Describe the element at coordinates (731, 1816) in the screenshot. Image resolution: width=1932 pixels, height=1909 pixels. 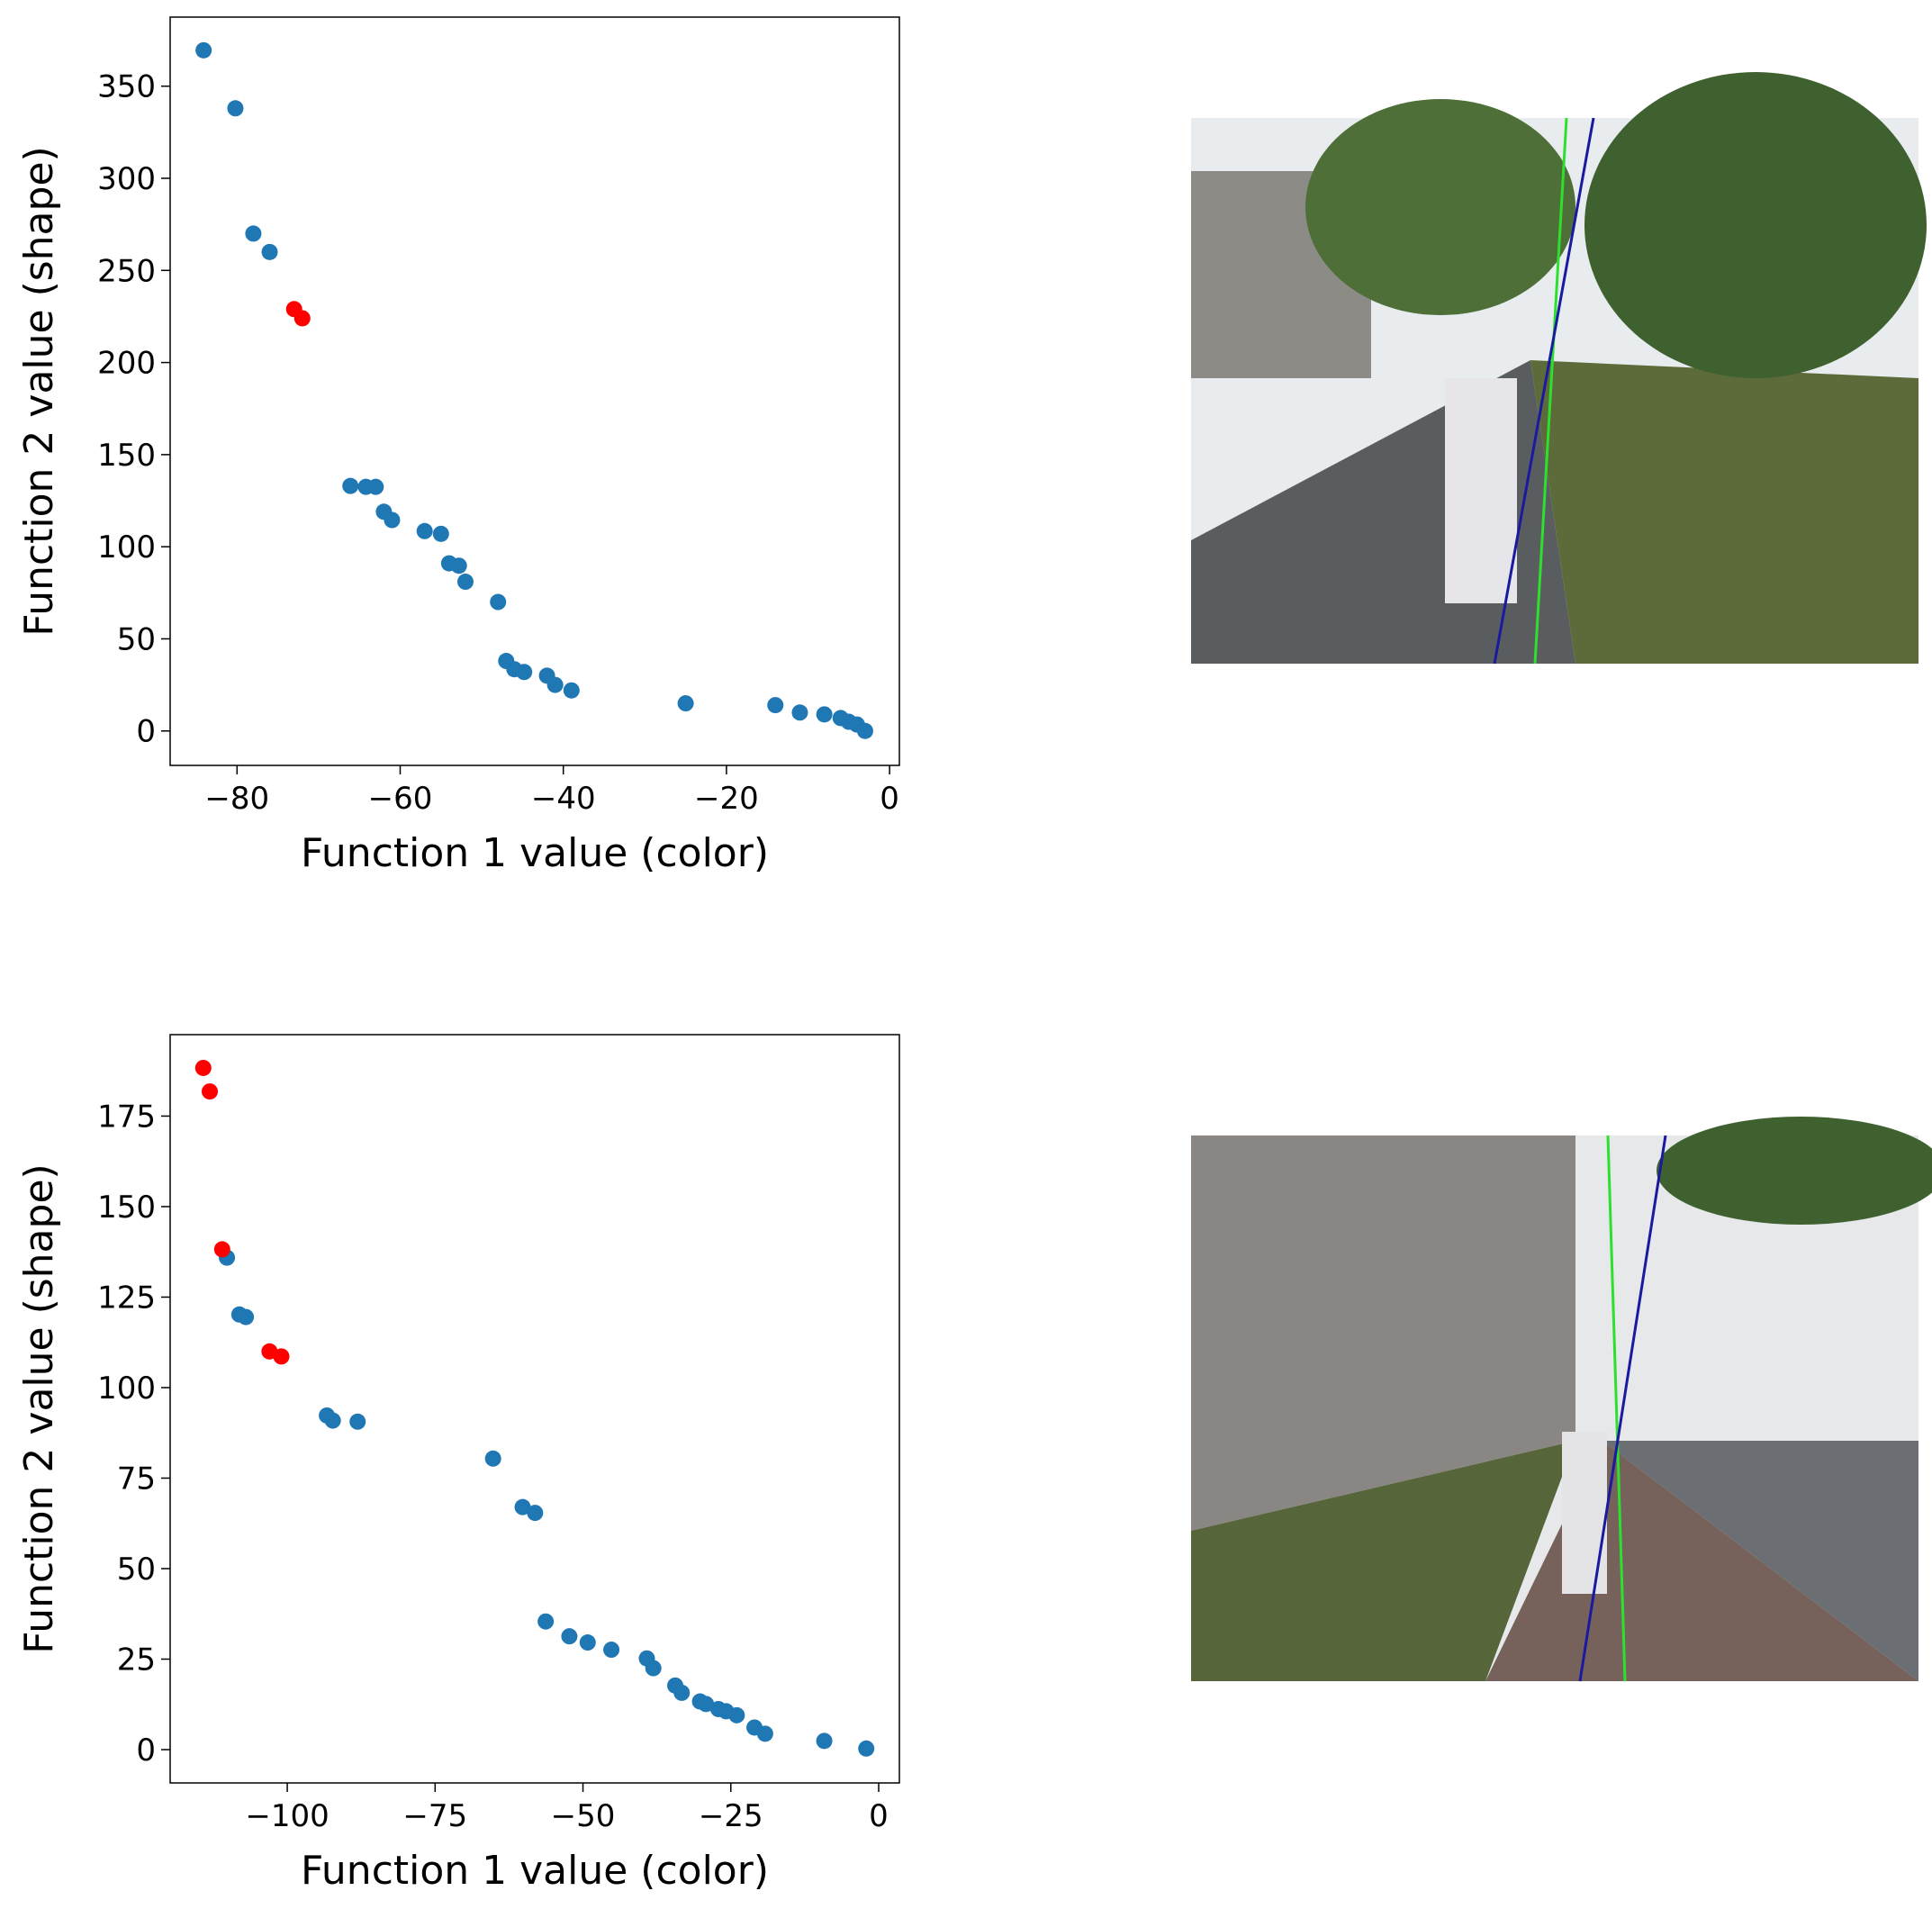
I see `x-tick-label: −25` at that location.